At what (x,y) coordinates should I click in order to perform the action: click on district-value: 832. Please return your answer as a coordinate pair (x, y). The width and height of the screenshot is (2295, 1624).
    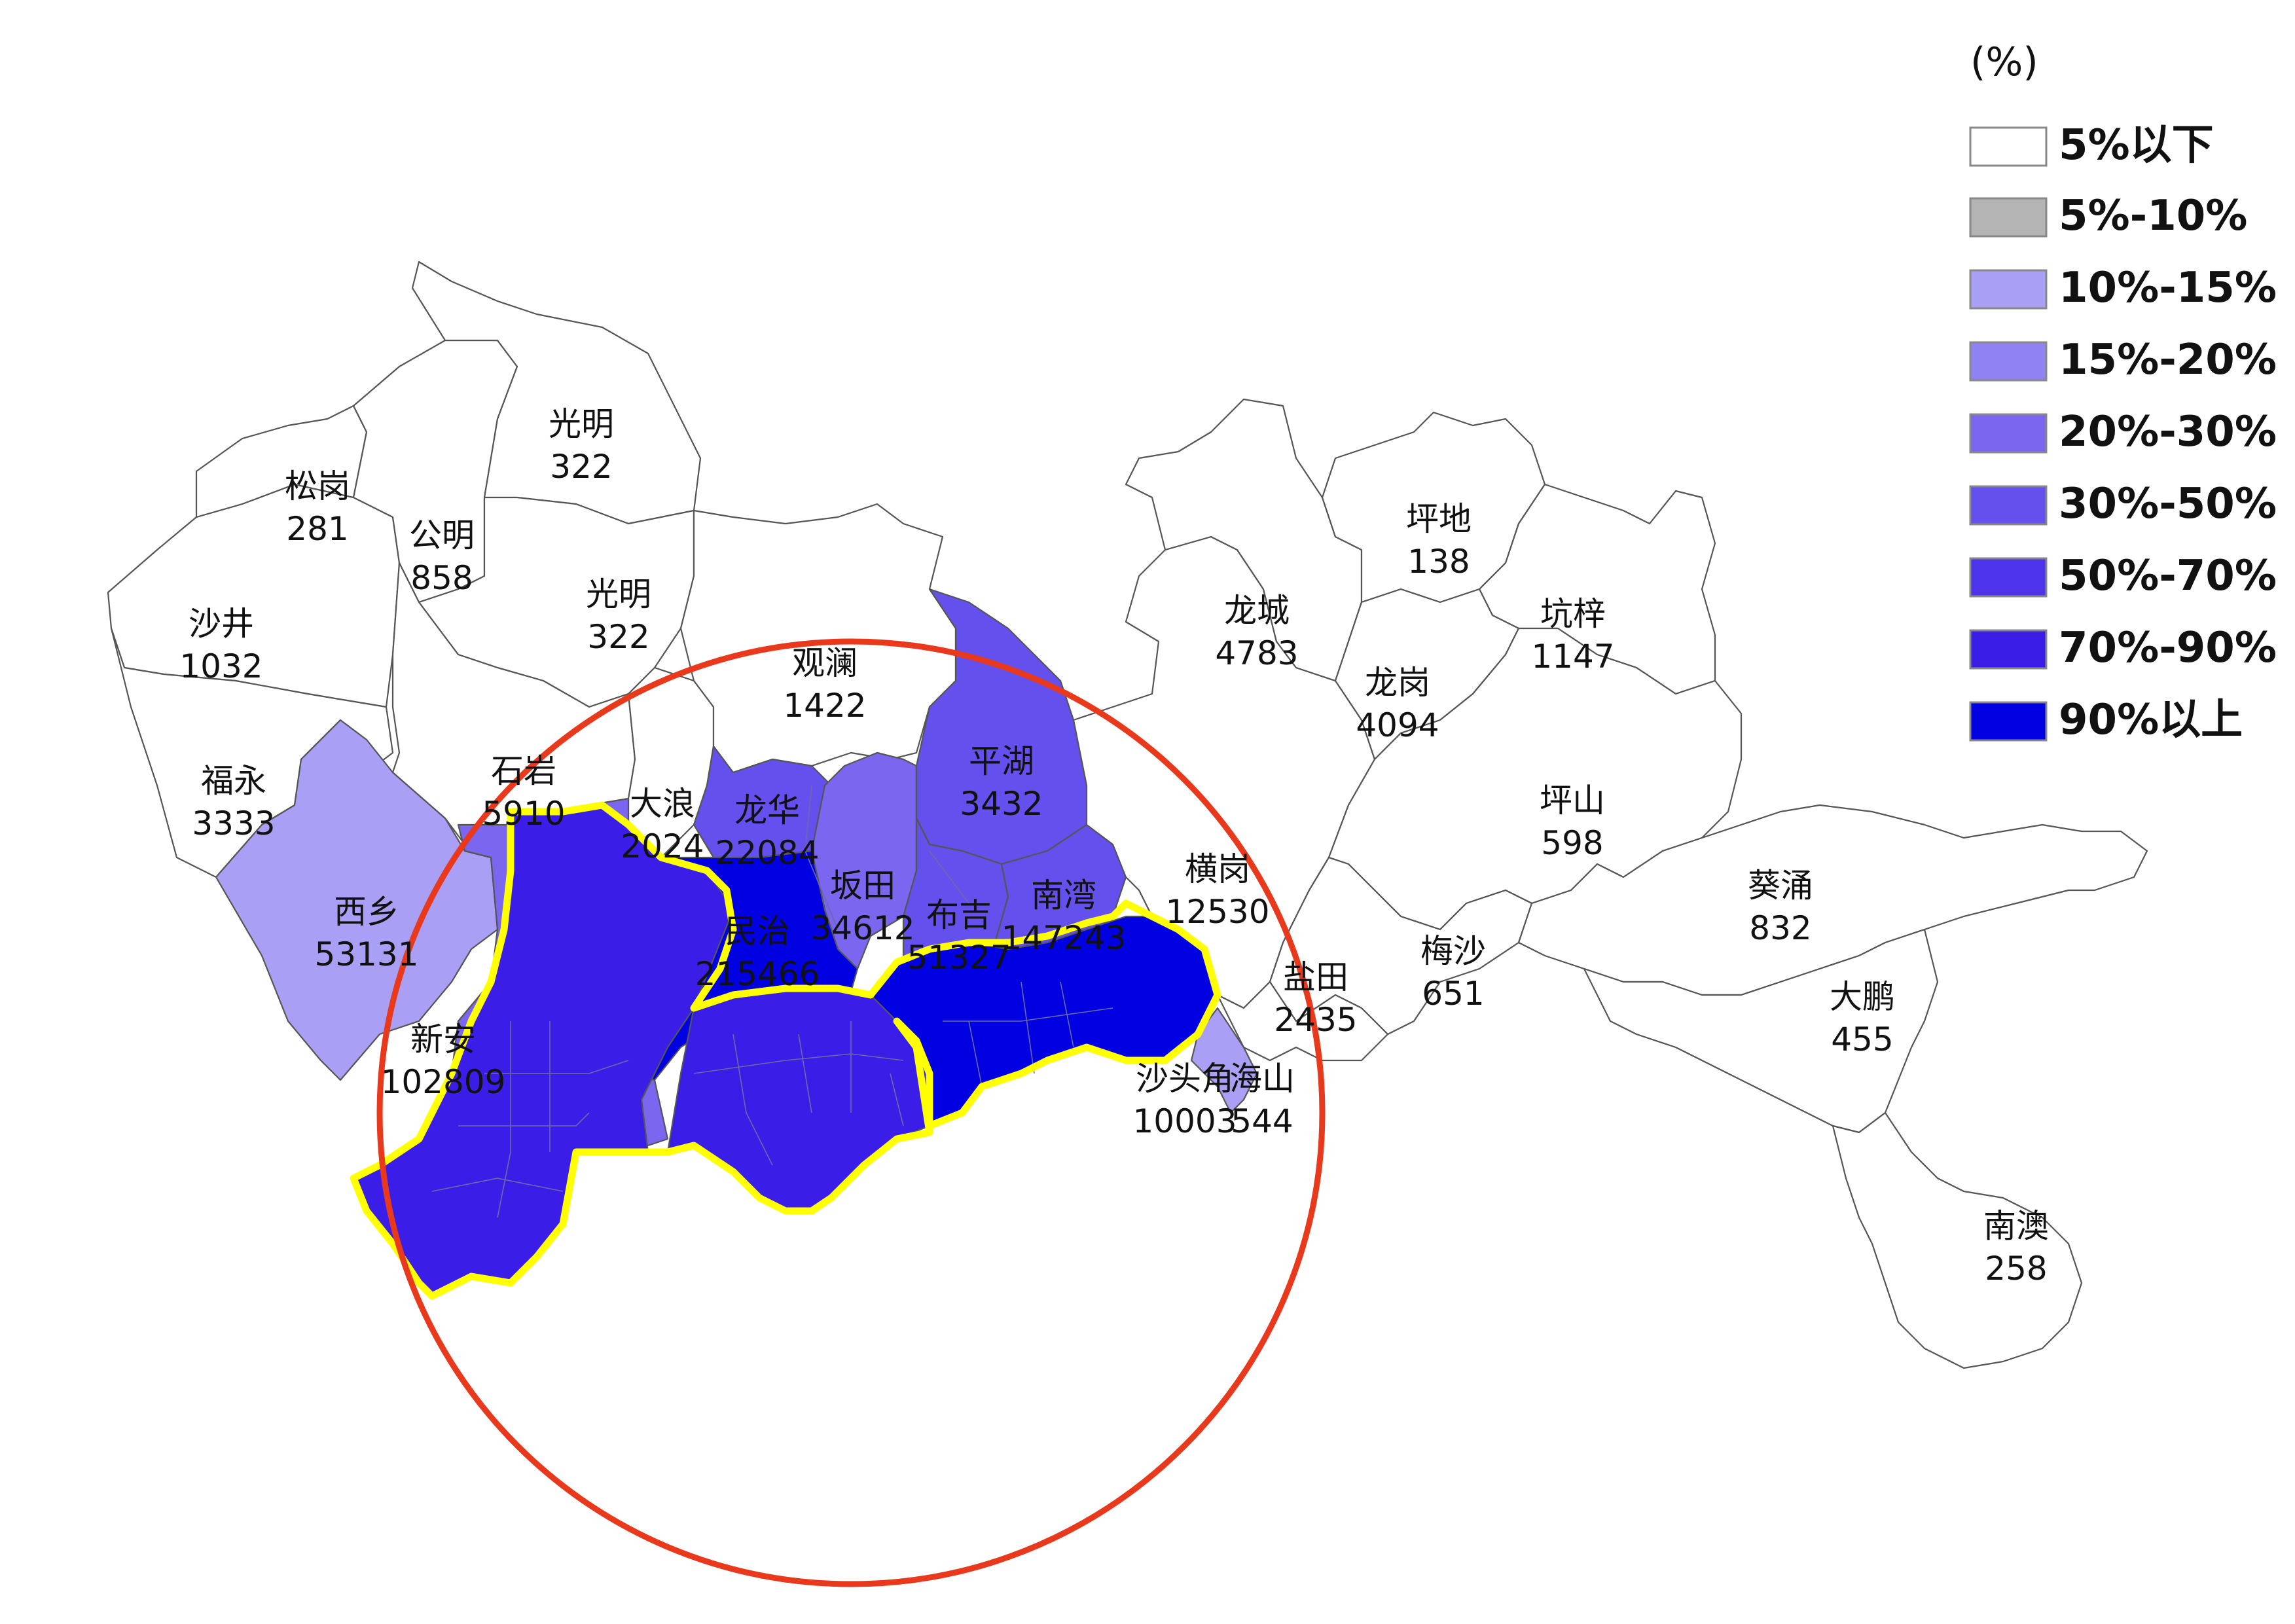
    Looking at the image, I should click on (1780, 928).